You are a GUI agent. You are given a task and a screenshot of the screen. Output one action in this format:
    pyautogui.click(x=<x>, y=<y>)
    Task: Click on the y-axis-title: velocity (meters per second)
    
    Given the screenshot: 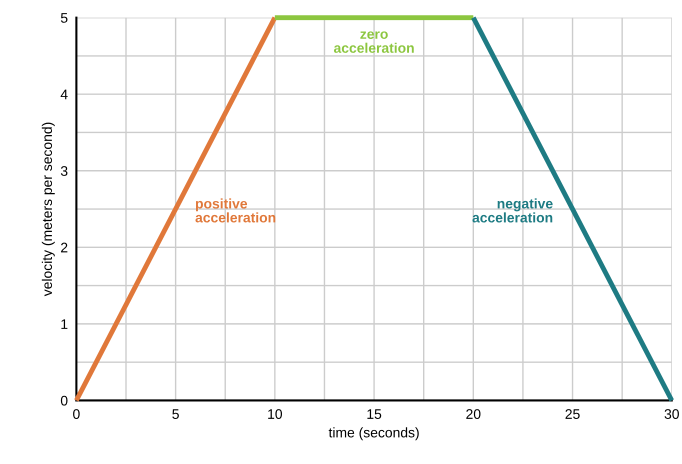 What is the action you would take?
    pyautogui.click(x=48, y=209)
    